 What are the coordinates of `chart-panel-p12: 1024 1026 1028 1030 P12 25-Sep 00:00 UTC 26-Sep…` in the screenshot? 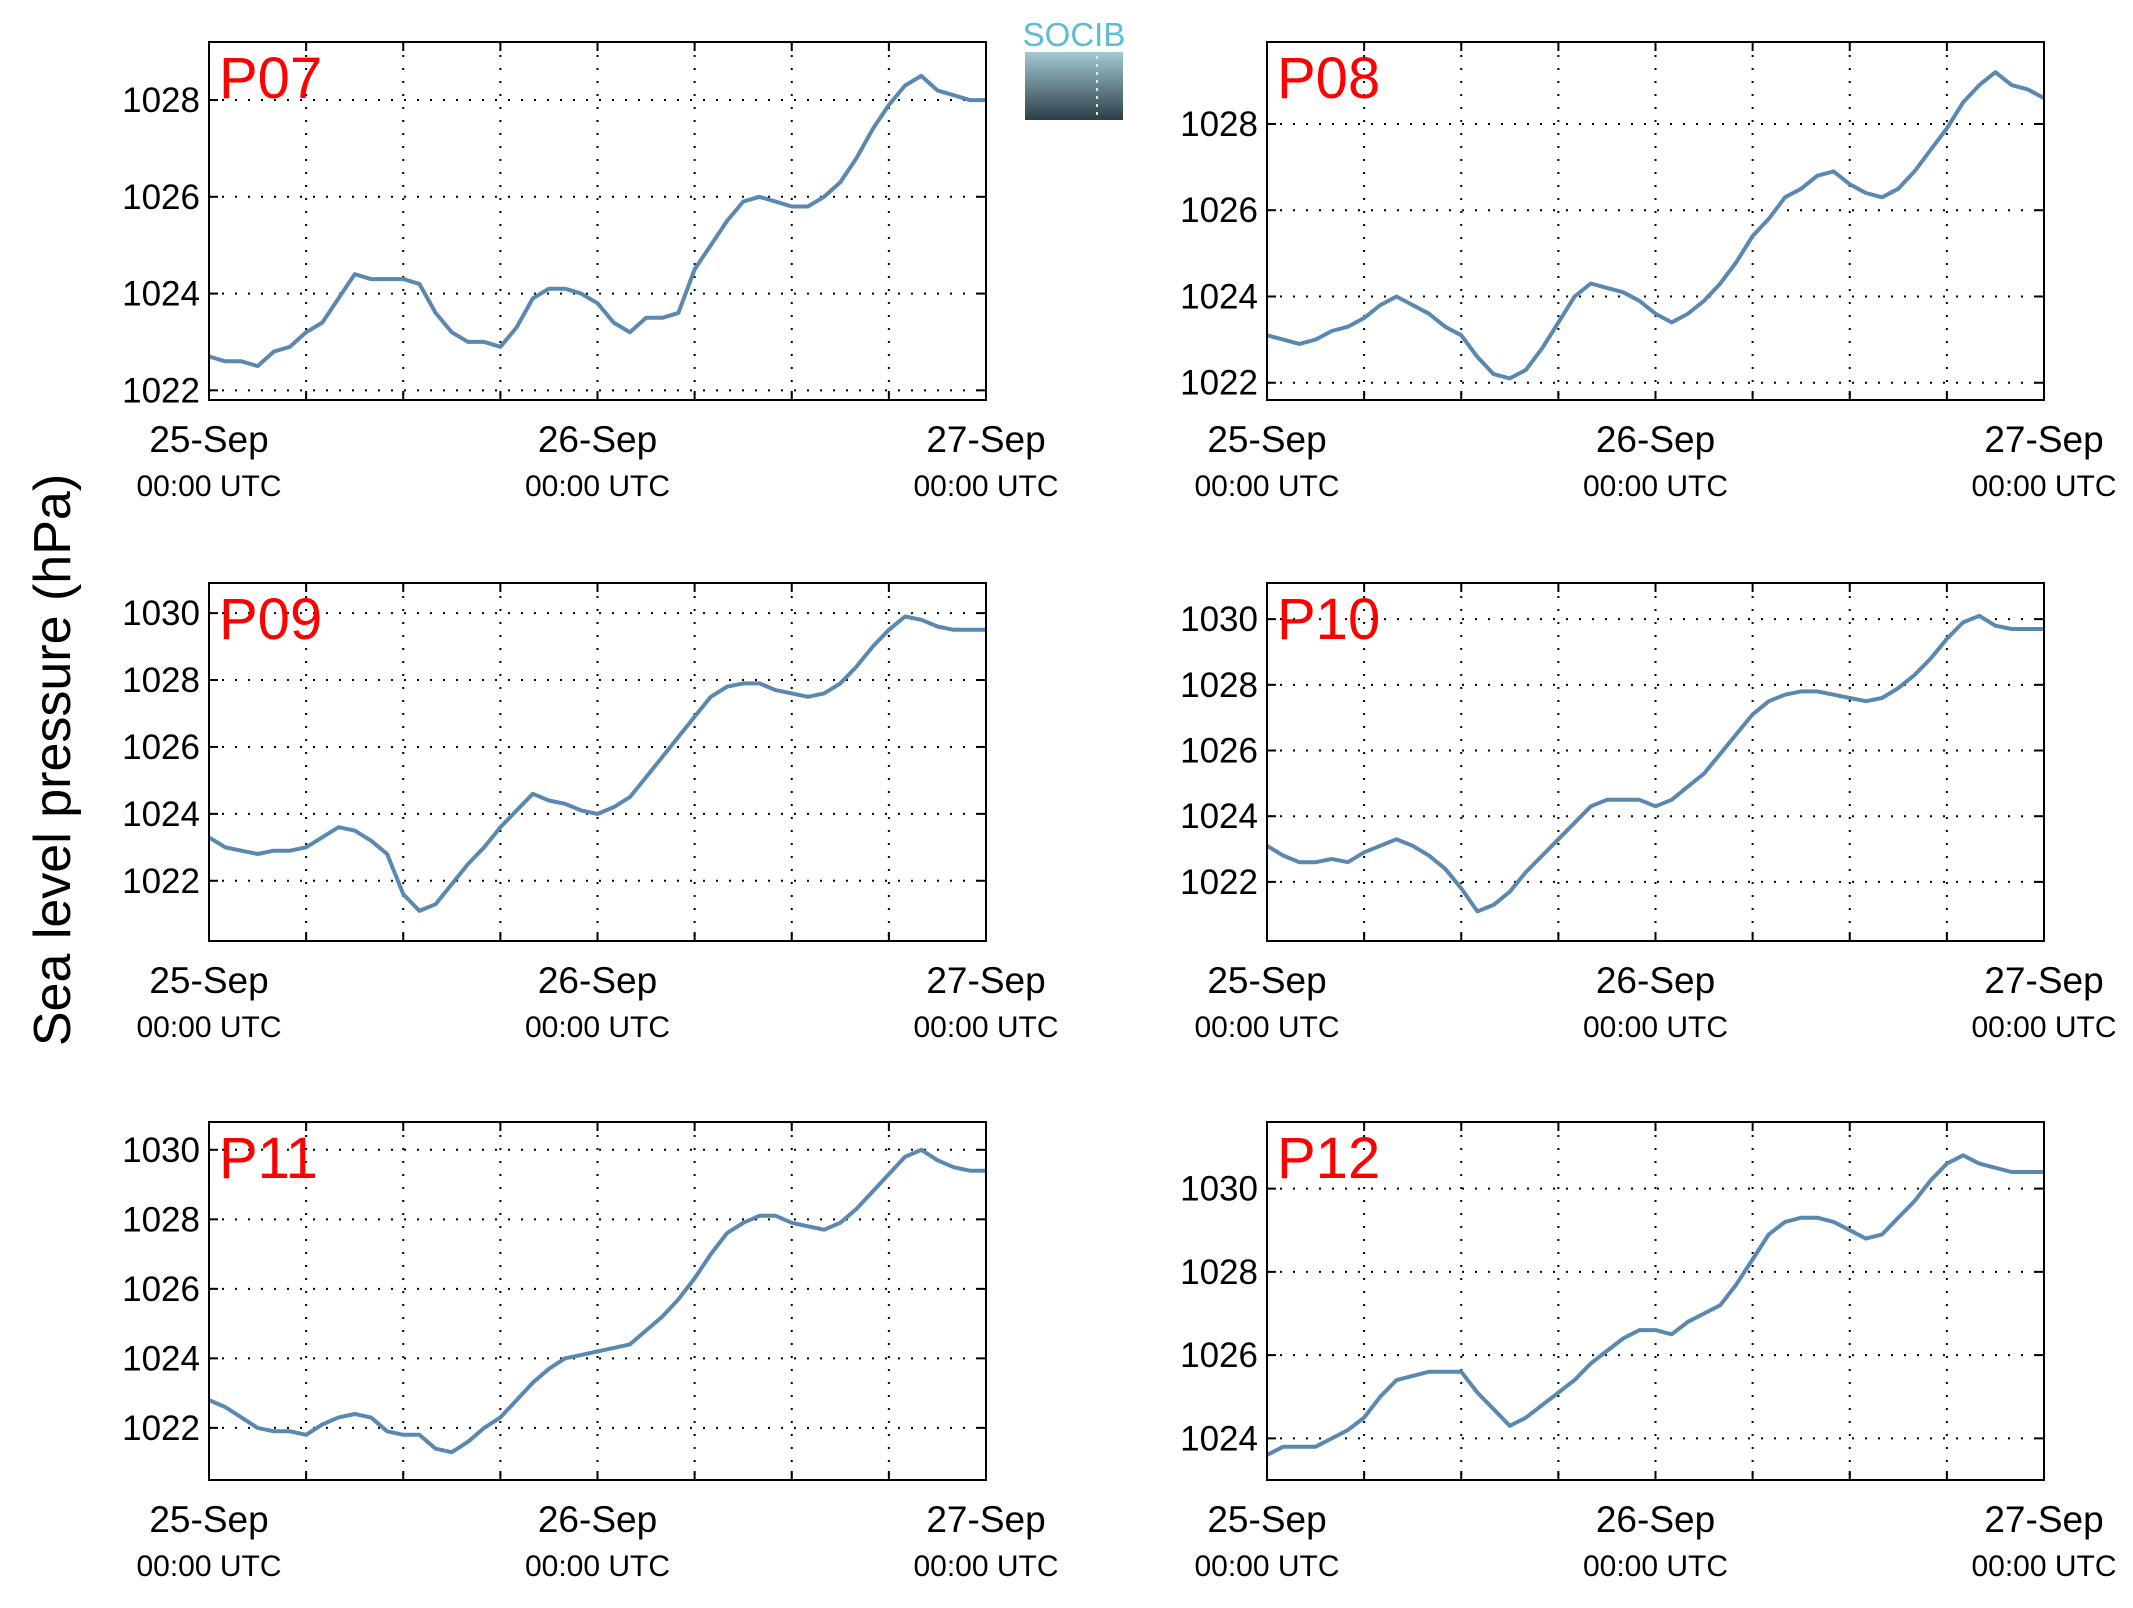 It's located at (1648, 1352).